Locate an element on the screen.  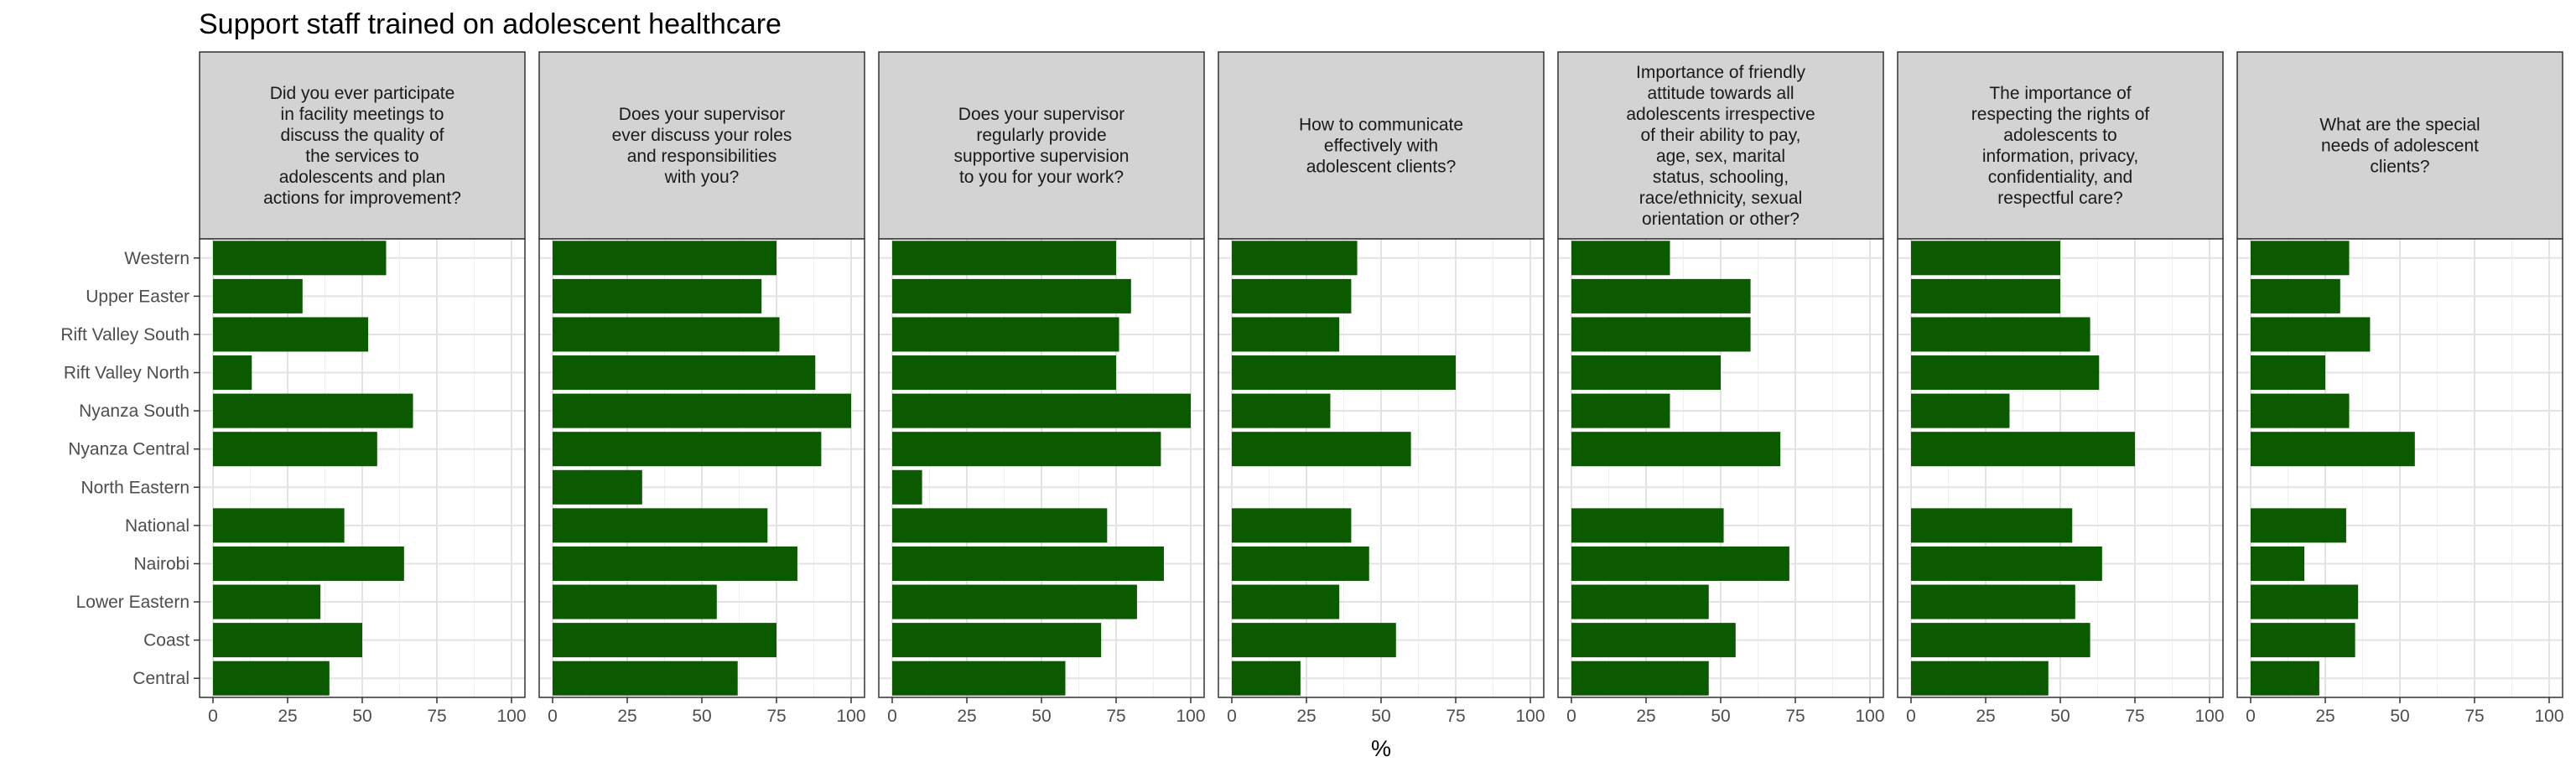
y-tick-label: Western is located at coordinates (157, 258).